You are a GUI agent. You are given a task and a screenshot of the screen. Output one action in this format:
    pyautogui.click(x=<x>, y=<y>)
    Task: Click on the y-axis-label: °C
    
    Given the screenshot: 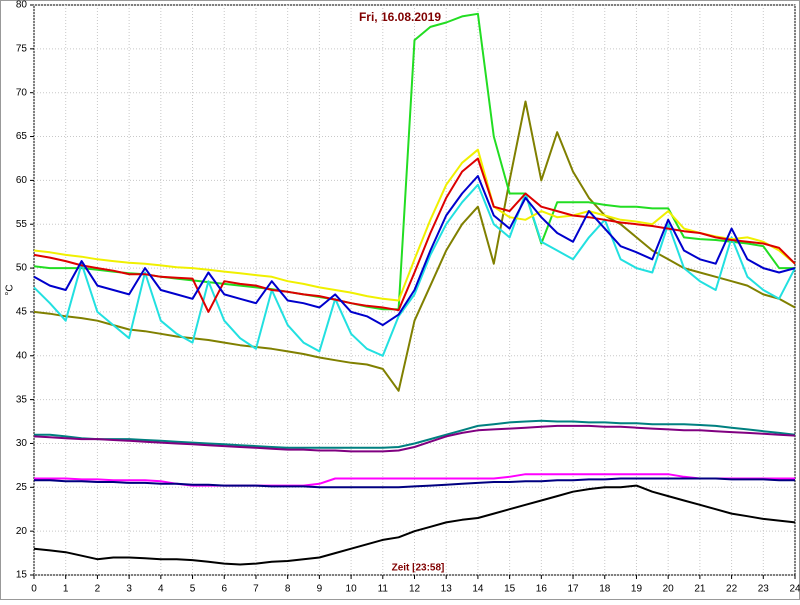 What is the action you would take?
    pyautogui.click(x=10, y=289)
    